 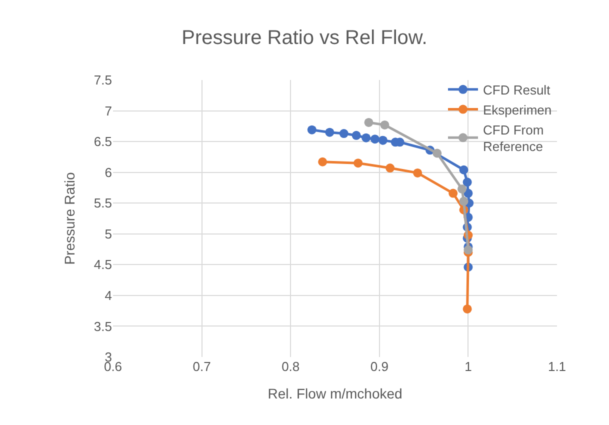 I want to click on x-axis-title: Rel. Flow m/mchoked, so click(x=335, y=393).